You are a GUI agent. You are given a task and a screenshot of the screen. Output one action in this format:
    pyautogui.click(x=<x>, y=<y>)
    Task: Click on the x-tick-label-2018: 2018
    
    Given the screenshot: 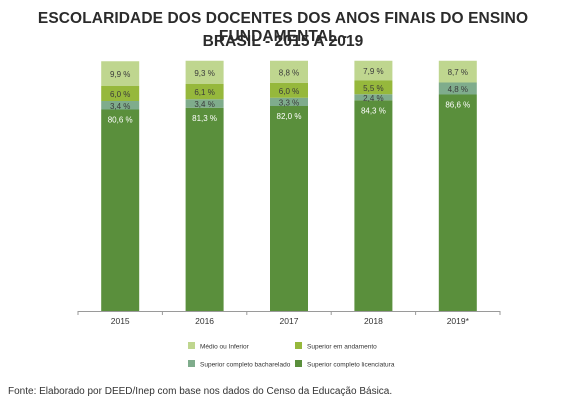 What is the action you would take?
    pyautogui.click(x=373, y=321)
    